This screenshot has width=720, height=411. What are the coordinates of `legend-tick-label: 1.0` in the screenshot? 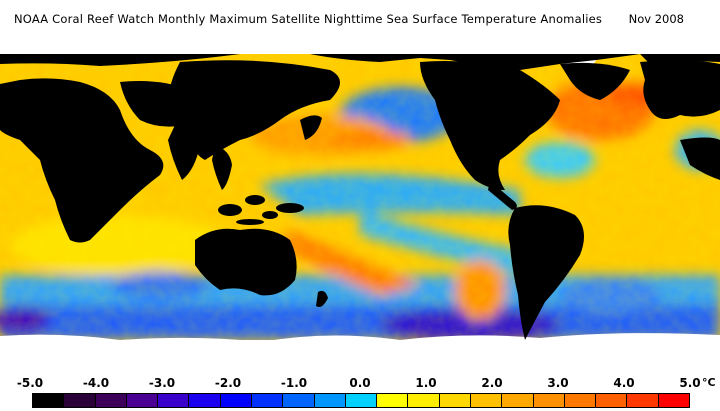 It's located at (426, 383).